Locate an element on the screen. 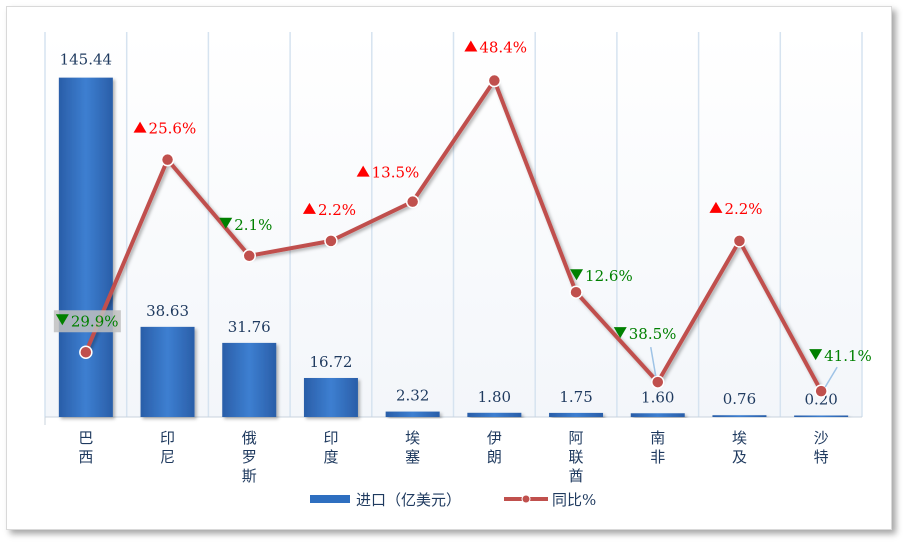  yoy-value-label: 29.9% is located at coordinates (95, 321).